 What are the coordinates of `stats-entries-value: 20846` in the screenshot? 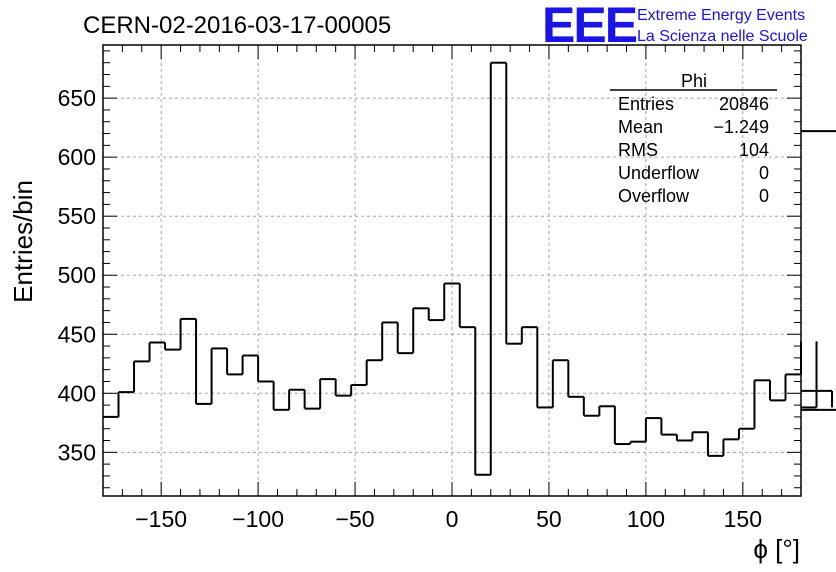 It's located at (744, 104).